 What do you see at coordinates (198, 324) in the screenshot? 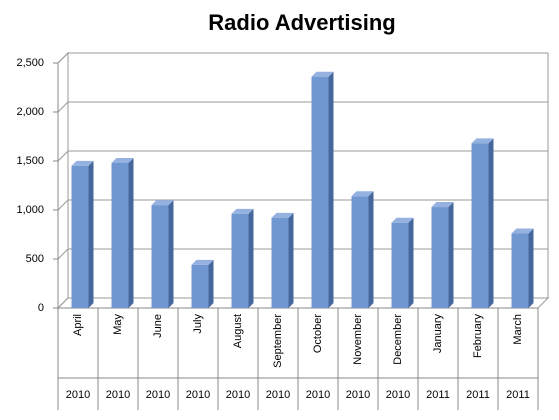
I see `x-tick-label: July` at bounding box center [198, 324].